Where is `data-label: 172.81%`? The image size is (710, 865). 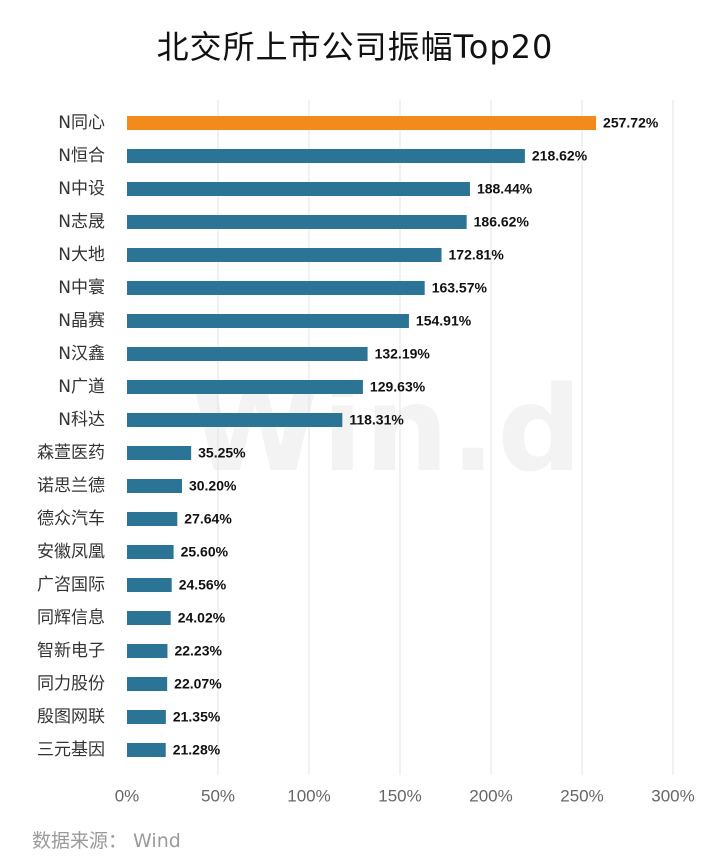 data-label: 172.81% is located at coordinates (477, 255).